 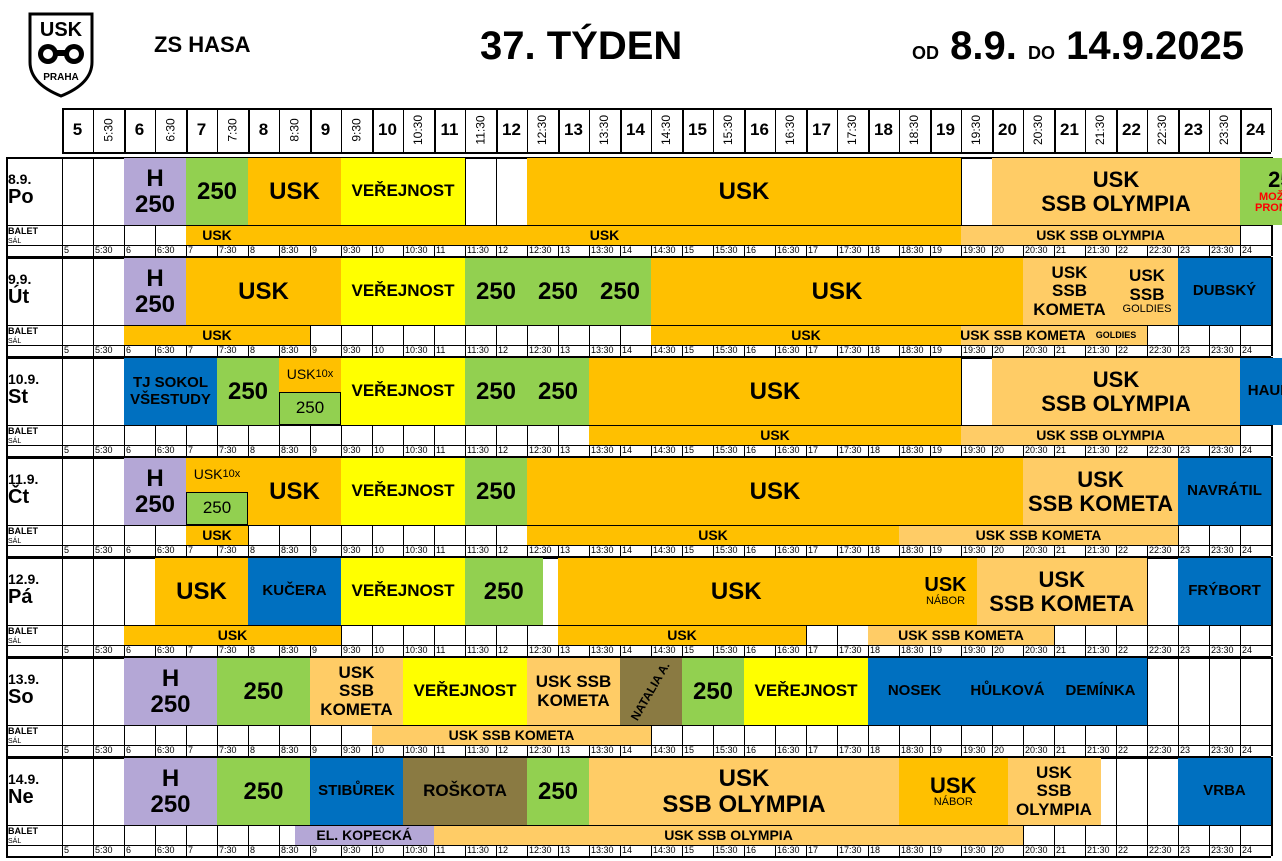 What do you see at coordinates (1261, 391) in the screenshot?
I see `booking-block: HAUMANA` at bounding box center [1261, 391].